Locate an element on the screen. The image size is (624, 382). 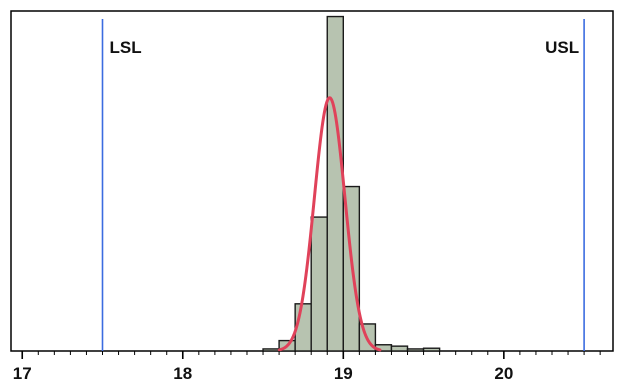
usl-label: USL is located at coordinates (562, 47).